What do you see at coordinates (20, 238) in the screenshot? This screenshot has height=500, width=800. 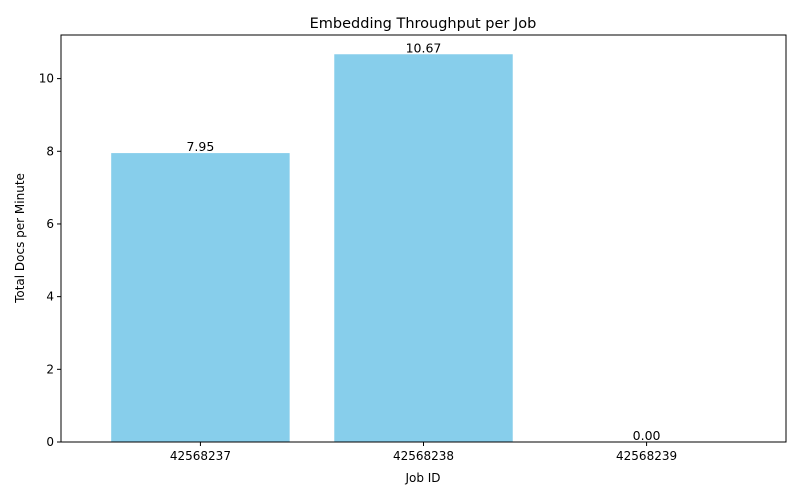 I see `y-axis-label: Total Docs per Minute` at bounding box center [20, 238].